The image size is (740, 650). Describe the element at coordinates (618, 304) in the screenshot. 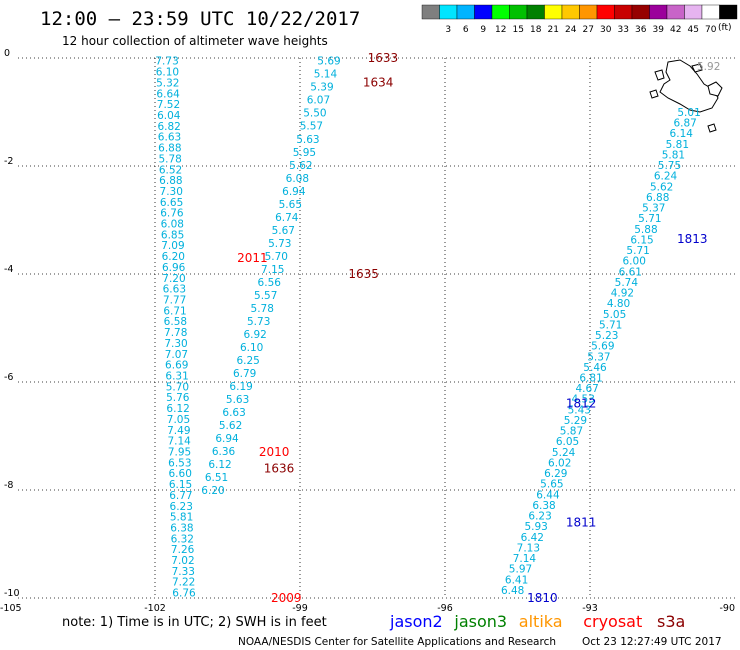

I see `wave-height-value: 4.80` at that location.